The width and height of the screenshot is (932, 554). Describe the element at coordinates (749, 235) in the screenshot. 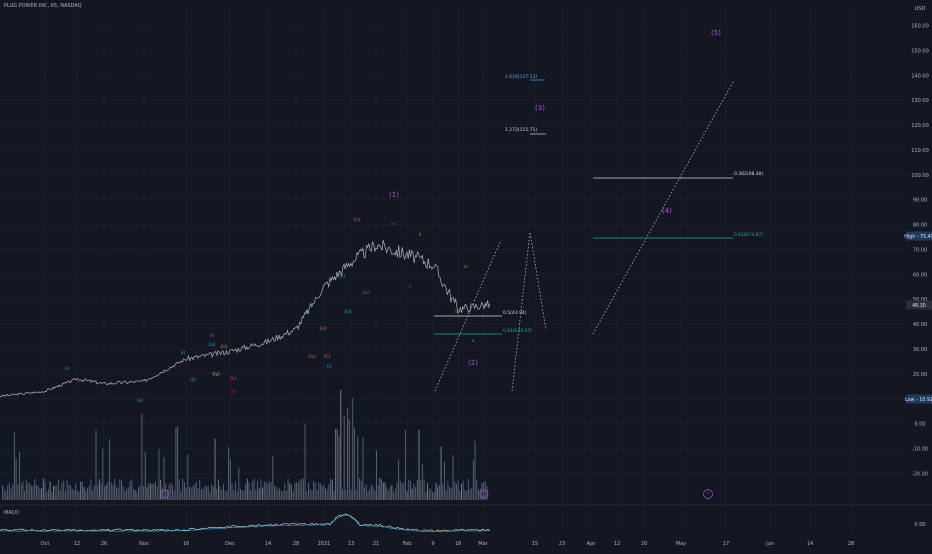

I see `fib-level-label: 0.618(74.87)` at that location.